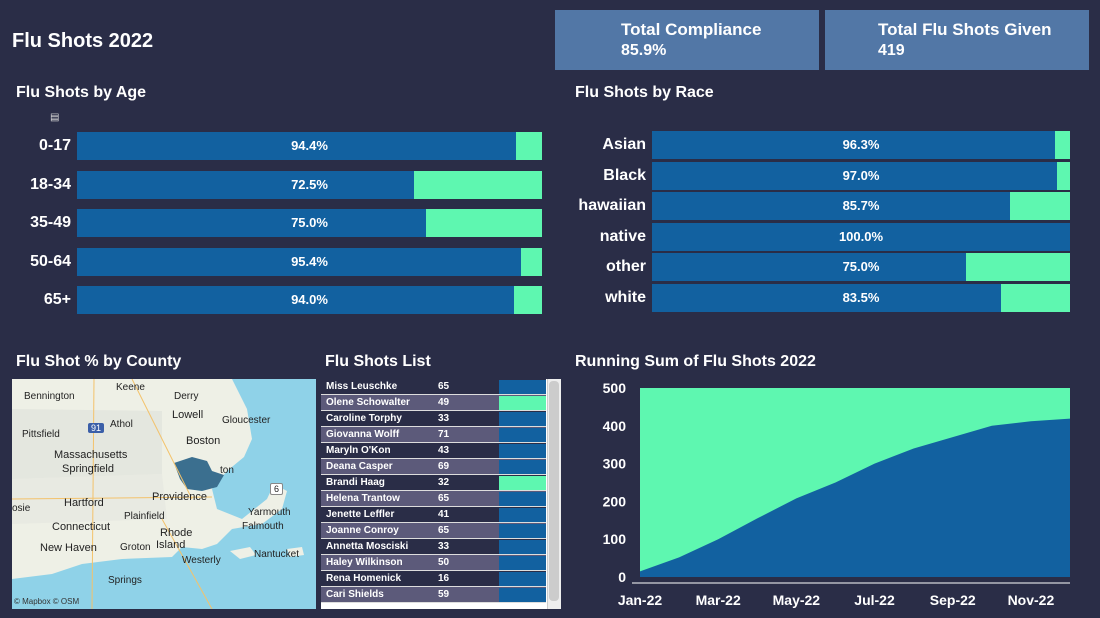  I want to click on race-bar-row: white 83.5%, so click(837, 297).